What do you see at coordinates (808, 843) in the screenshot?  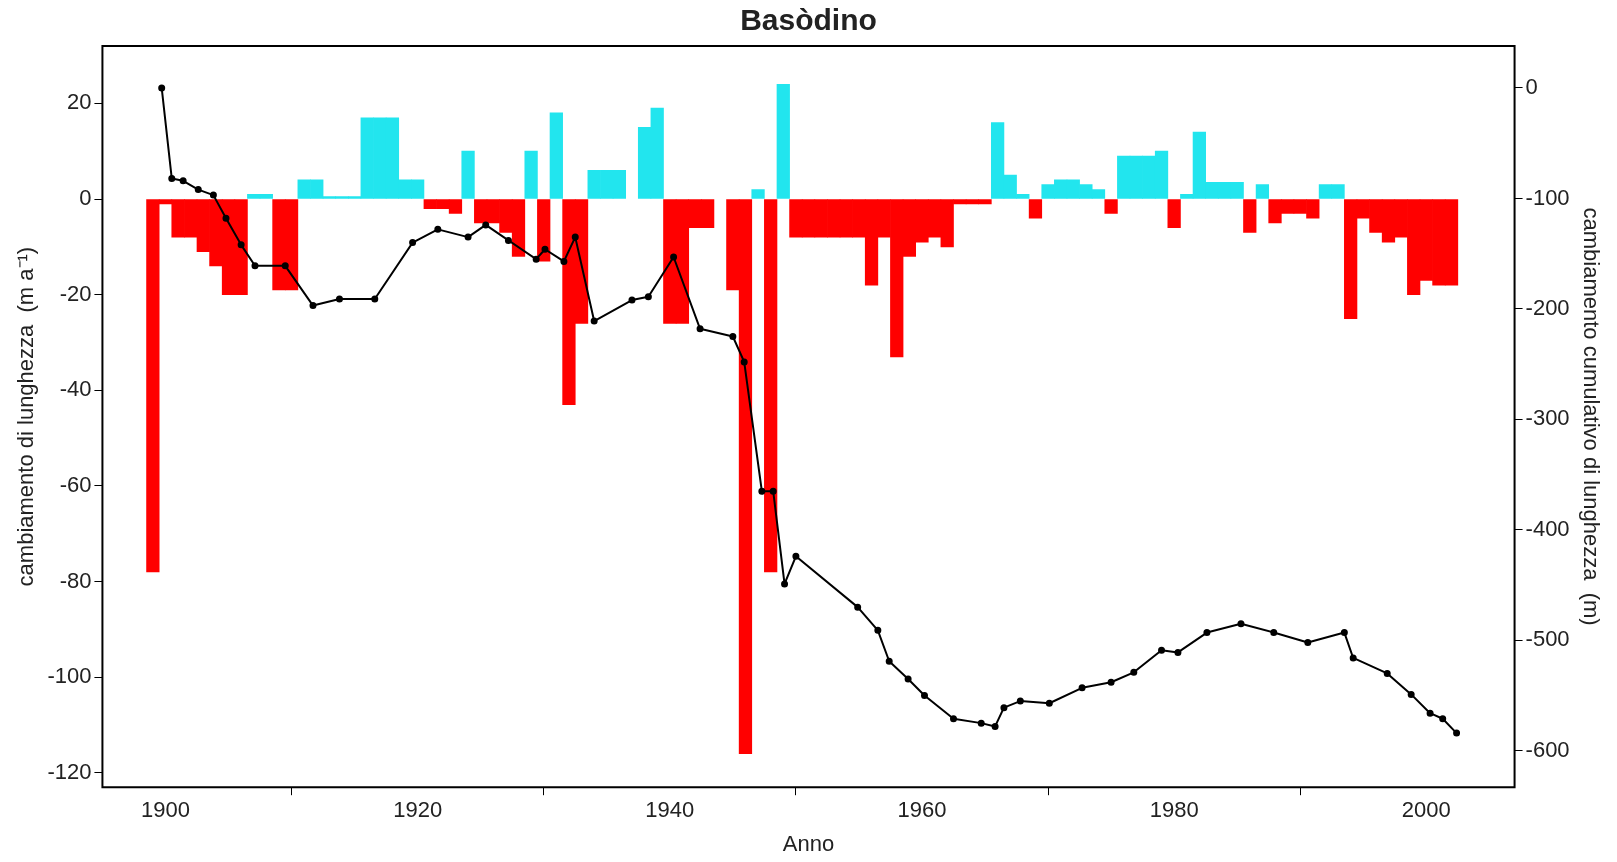 I see `x-axis-title: Anno` at bounding box center [808, 843].